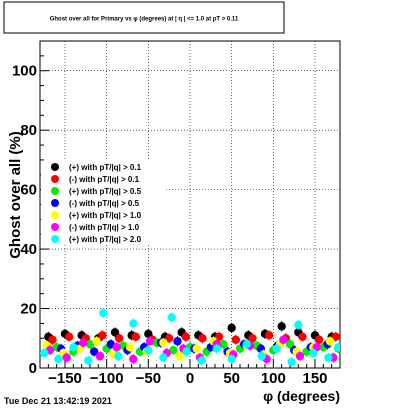 This screenshot has height=409, width=400. Describe the element at coordinates (104, 179) in the screenshot. I see `legend-label: (-) with pT/|q| > 0.1` at that location.